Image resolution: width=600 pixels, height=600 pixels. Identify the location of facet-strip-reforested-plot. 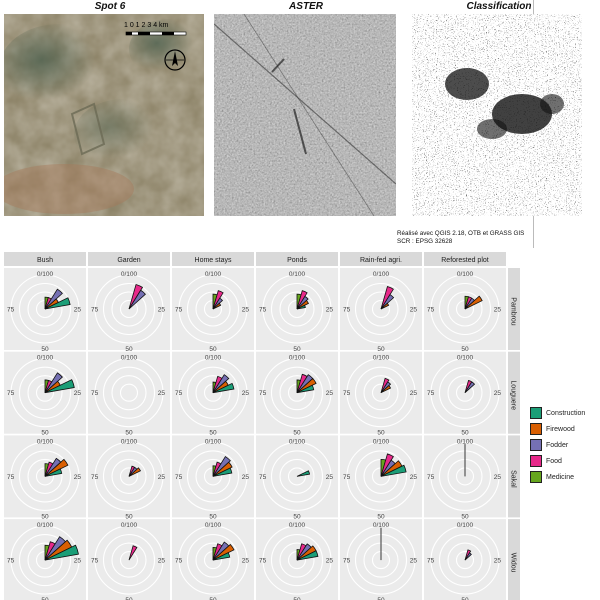
(465, 259).